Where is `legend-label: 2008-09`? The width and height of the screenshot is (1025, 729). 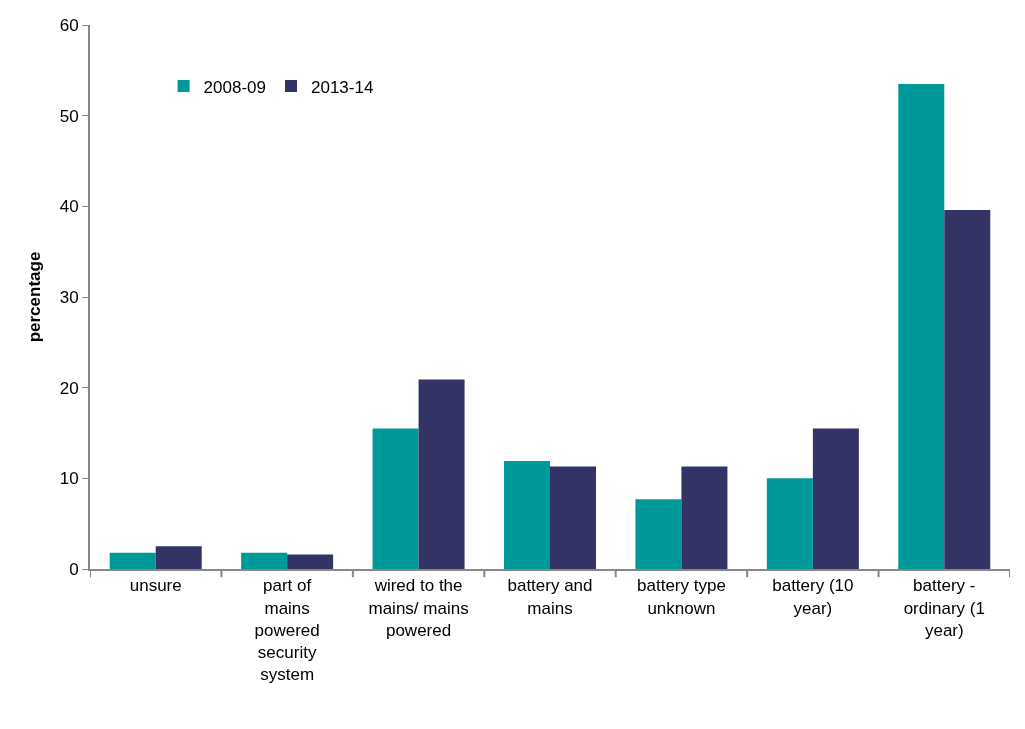
legend-label: 2008-09 is located at coordinates (234, 87).